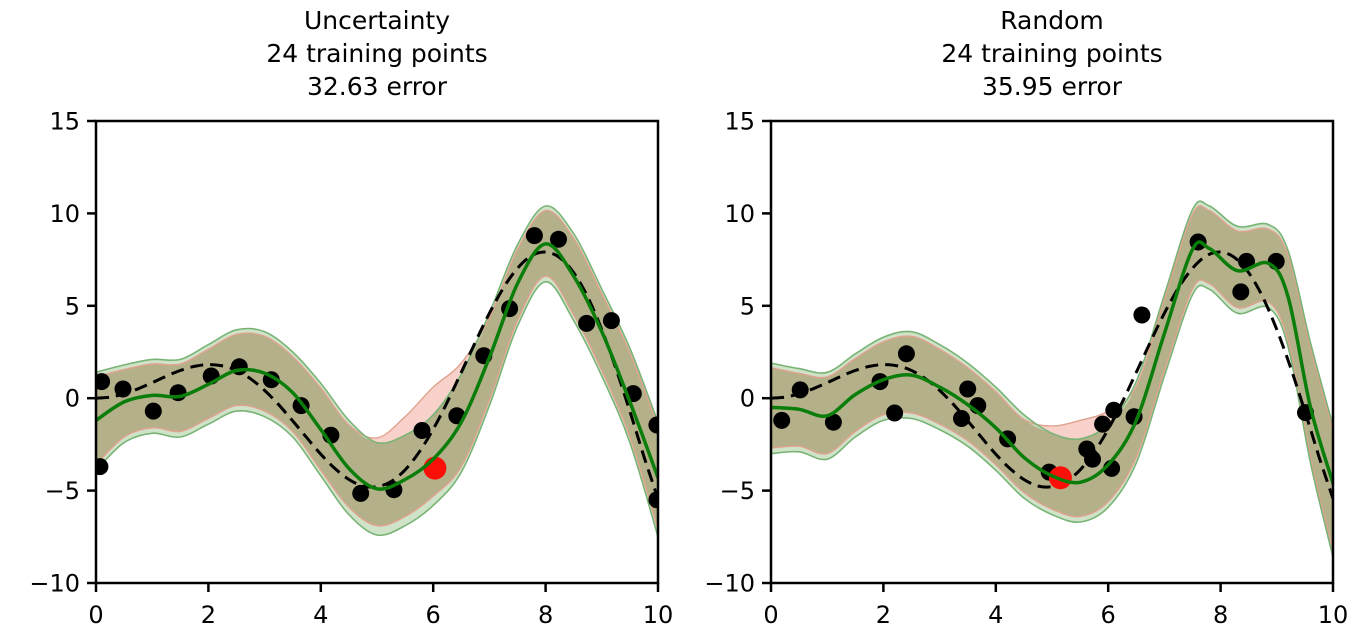 The height and width of the screenshot is (643, 1365). I want to click on selected-point, so click(435, 468).